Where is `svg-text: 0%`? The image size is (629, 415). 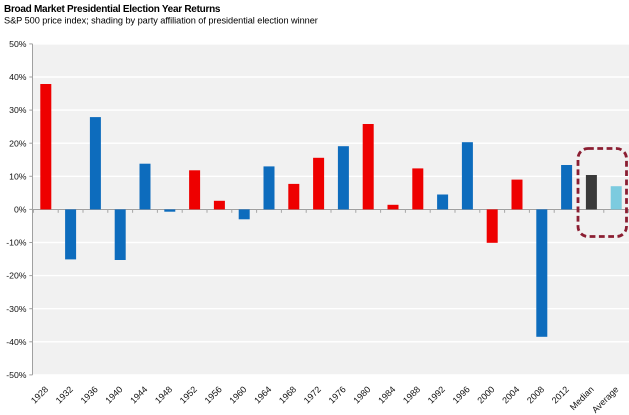 svg-text: 0% is located at coordinates (20, 210).